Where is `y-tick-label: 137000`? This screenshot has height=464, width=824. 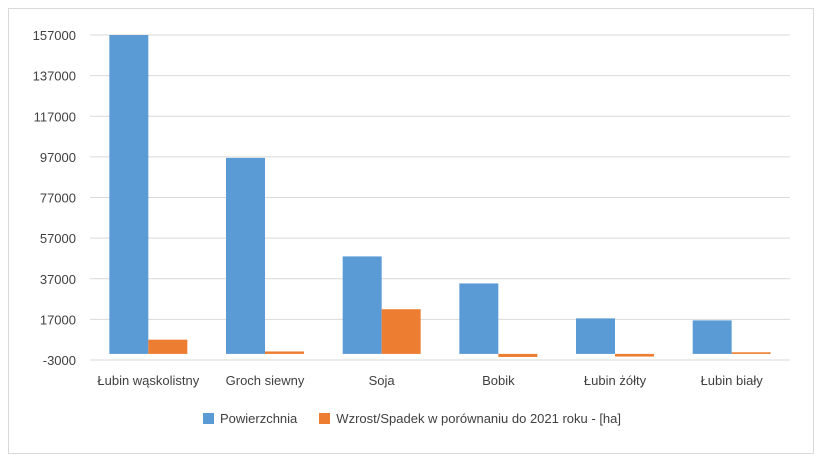
y-tick-label: 137000 is located at coordinates (54, 76).